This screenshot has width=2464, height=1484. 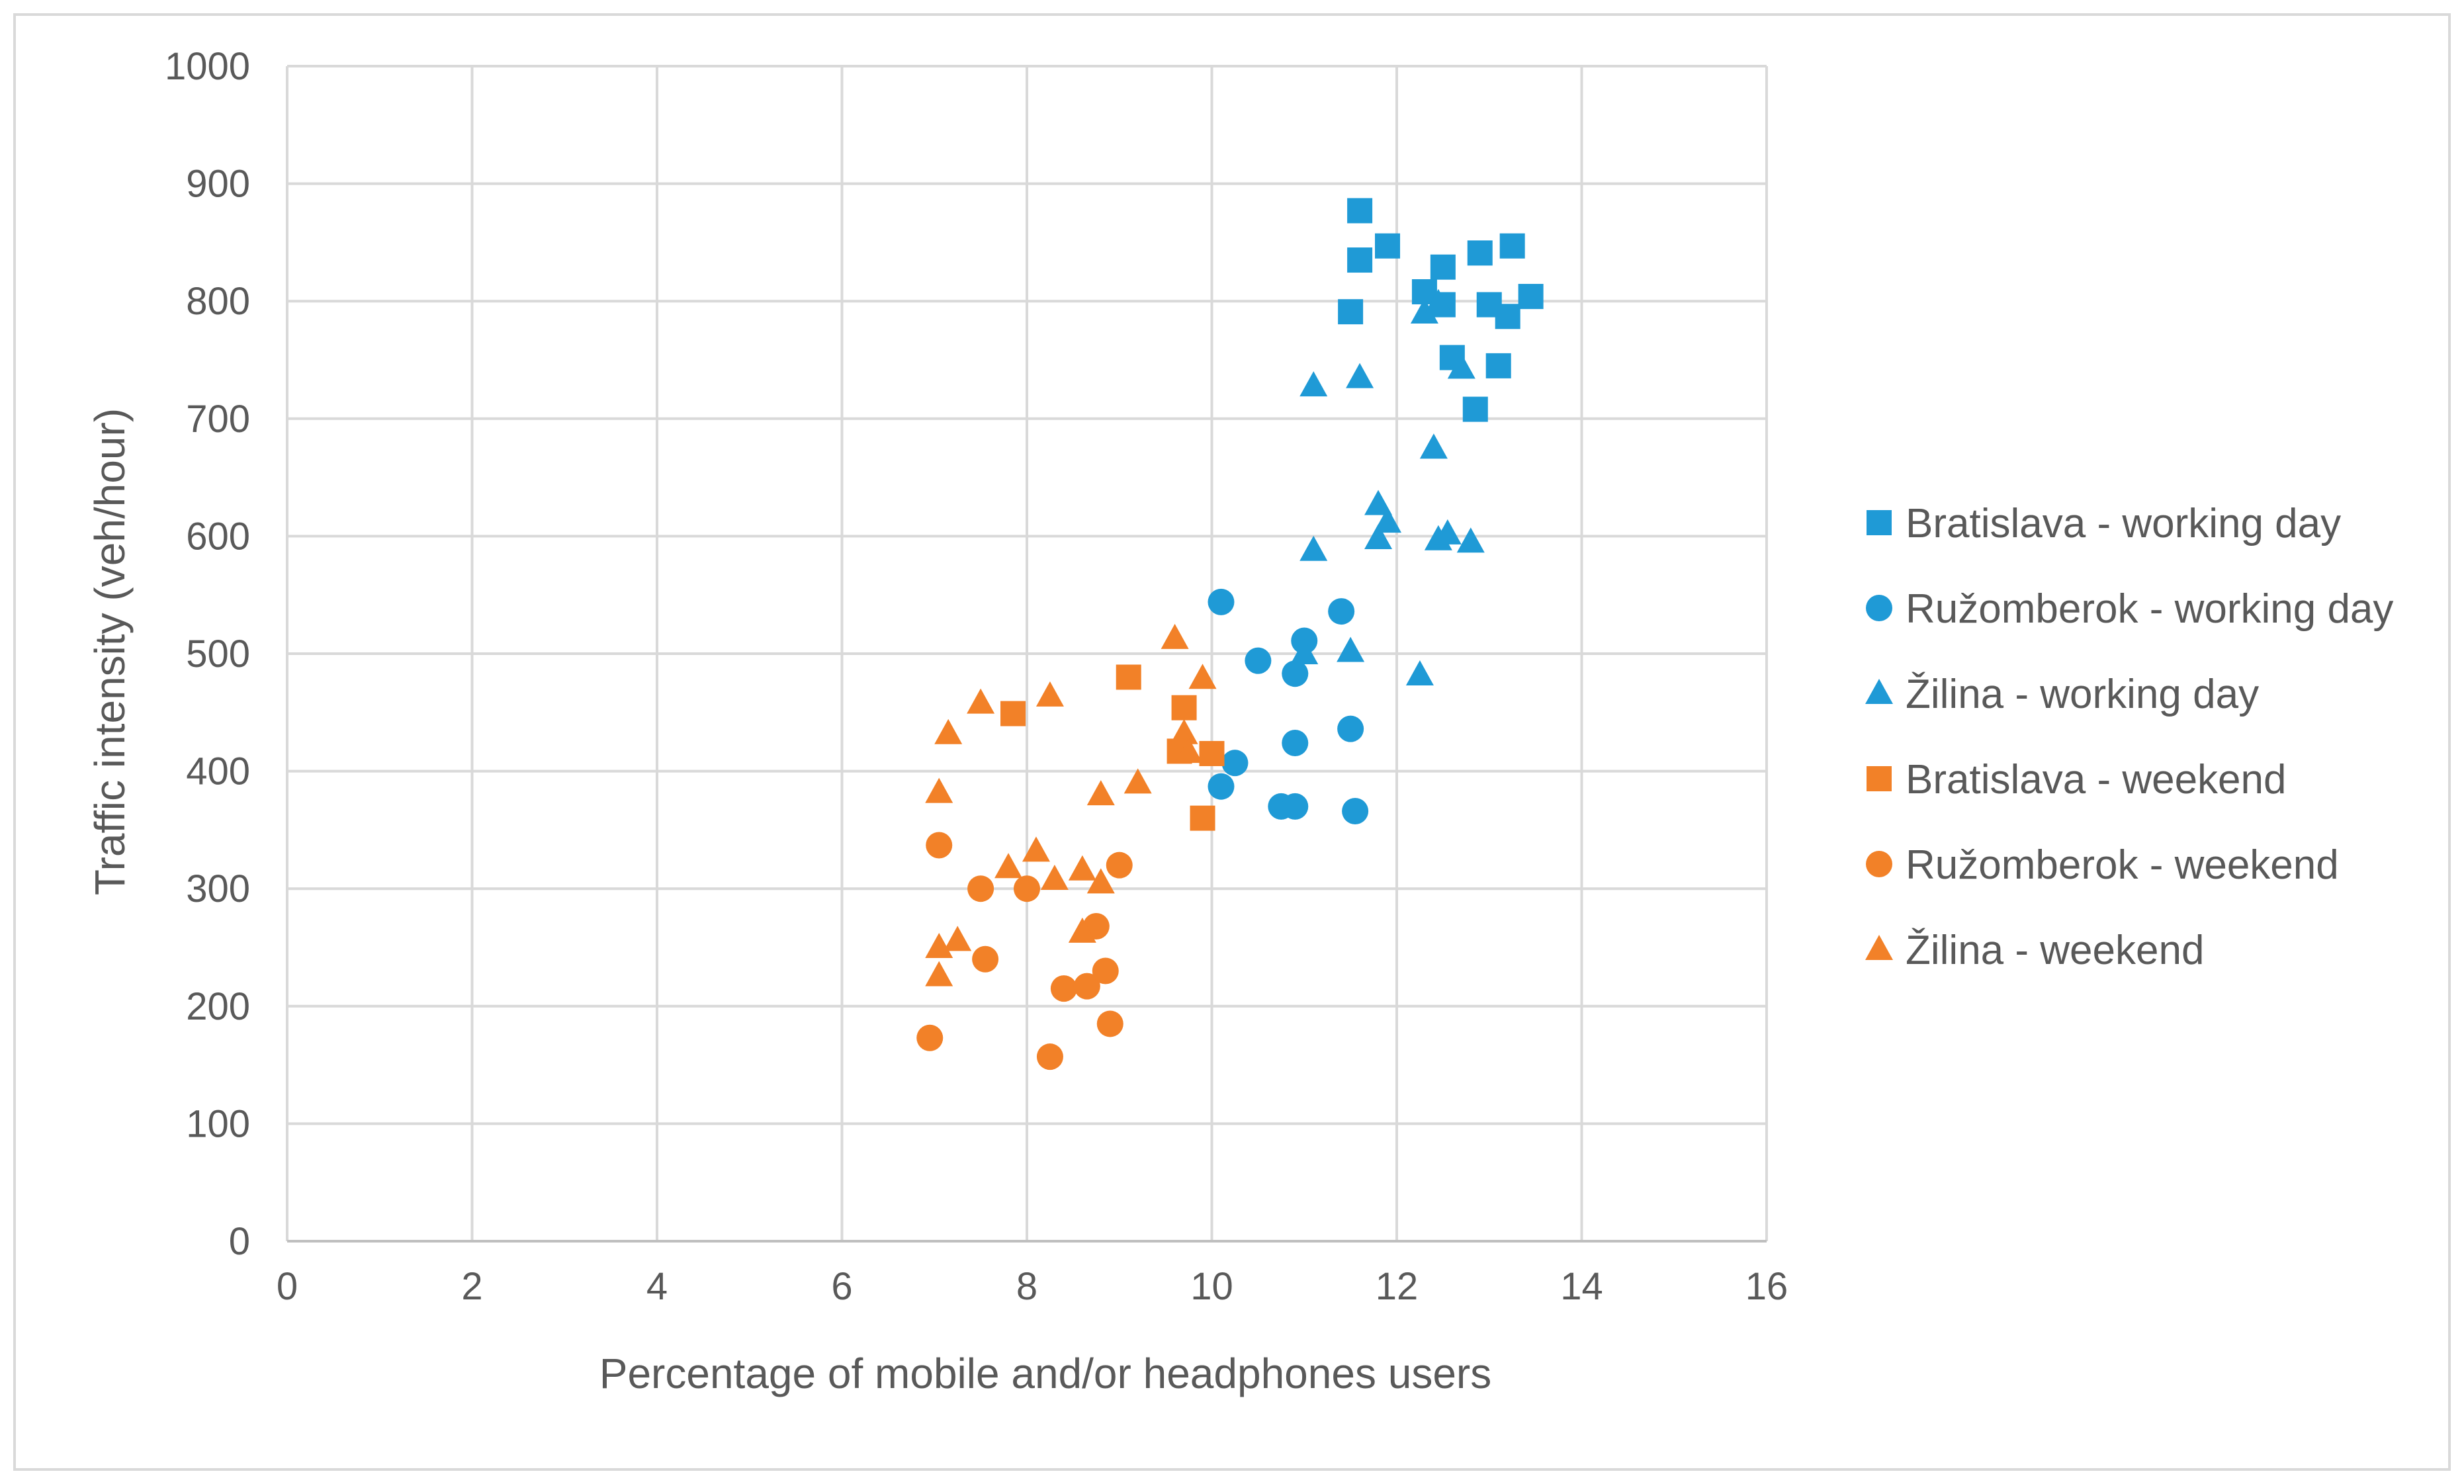 What do you see at coordinates (2096, 780) in the screenshot?
I see `legend-label: Bratislava - weekend` at bounding box center [2096, 780].